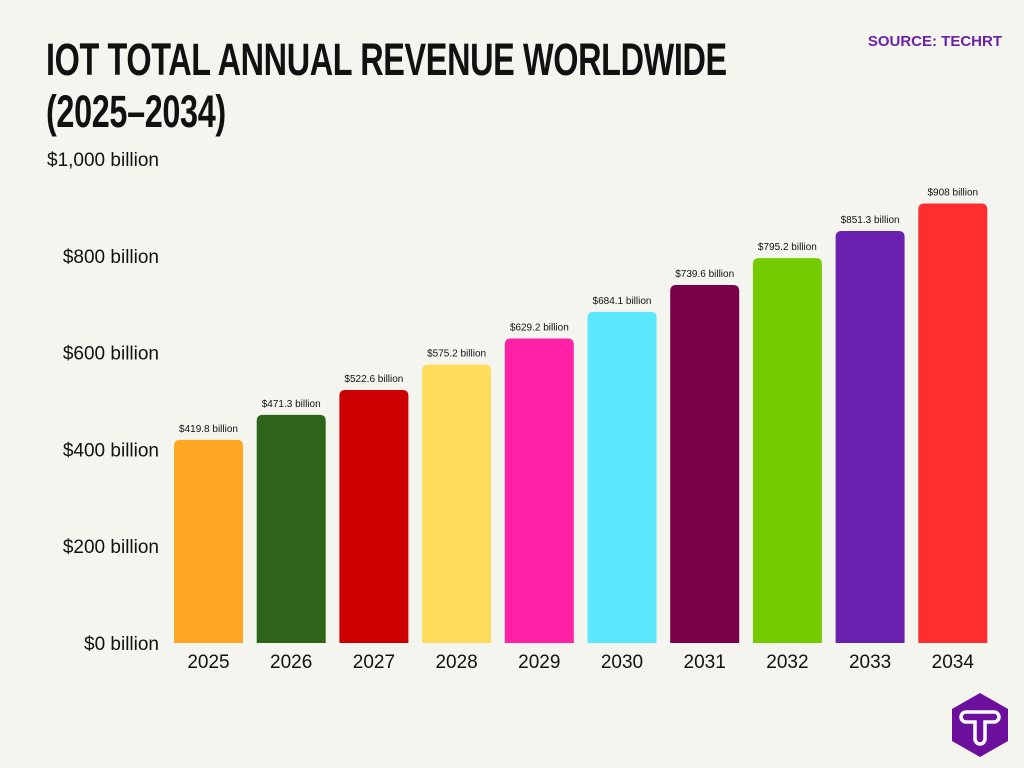  Describe the element at coordinates (539, 327) in the screenshot. I see `data-label: $629.2 billion` at that location.